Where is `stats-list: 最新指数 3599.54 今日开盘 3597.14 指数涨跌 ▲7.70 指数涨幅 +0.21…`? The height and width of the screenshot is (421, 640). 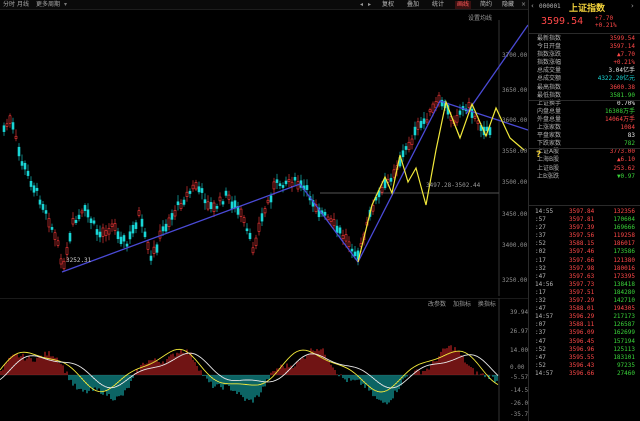
stats-list: 最新指数 3599.54 今日开盘 3597.14 指数涨跌 ▲7.70 指数涨幅 +0.21… is located at coordinates (584, 108).